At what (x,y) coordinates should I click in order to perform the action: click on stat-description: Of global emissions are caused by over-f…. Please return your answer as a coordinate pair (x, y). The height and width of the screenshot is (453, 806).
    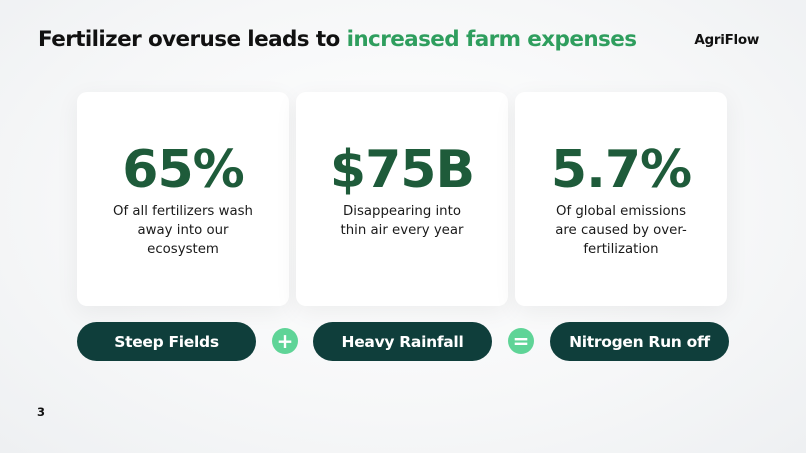
    Looking at the image, I should click on (621, 230).